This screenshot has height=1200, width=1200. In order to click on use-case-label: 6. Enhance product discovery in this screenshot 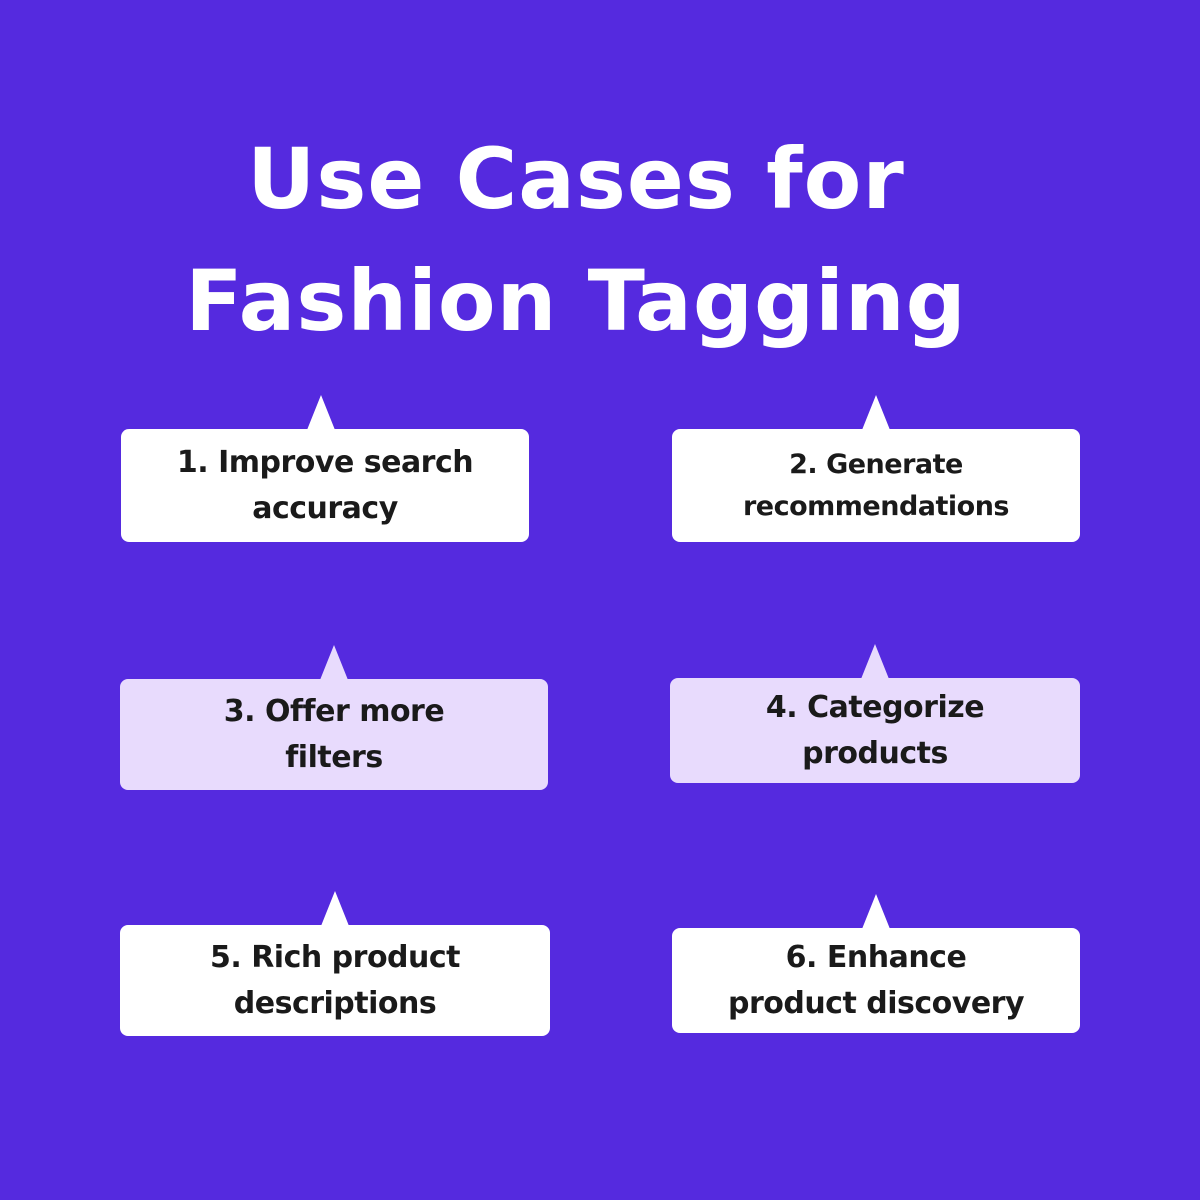, I will do `click(876, 981)`.